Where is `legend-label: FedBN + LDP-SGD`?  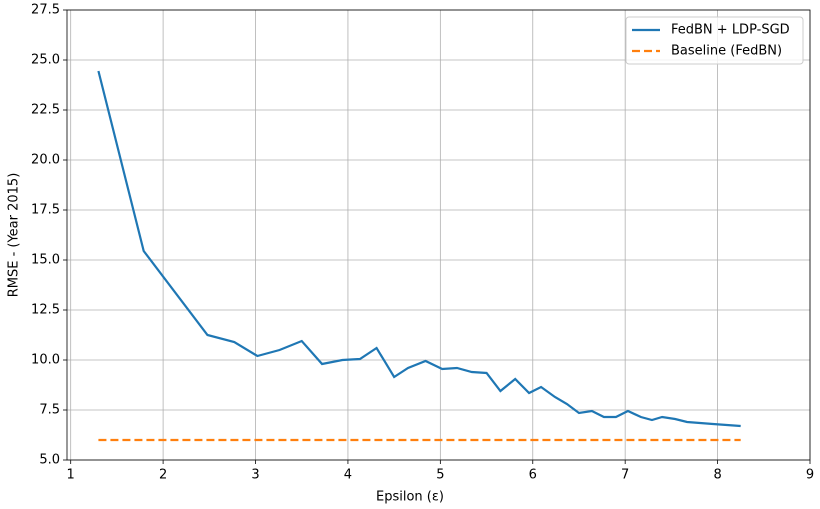 legend-label: FedBN + LDP-SGD is located at coordinates (730, 30).